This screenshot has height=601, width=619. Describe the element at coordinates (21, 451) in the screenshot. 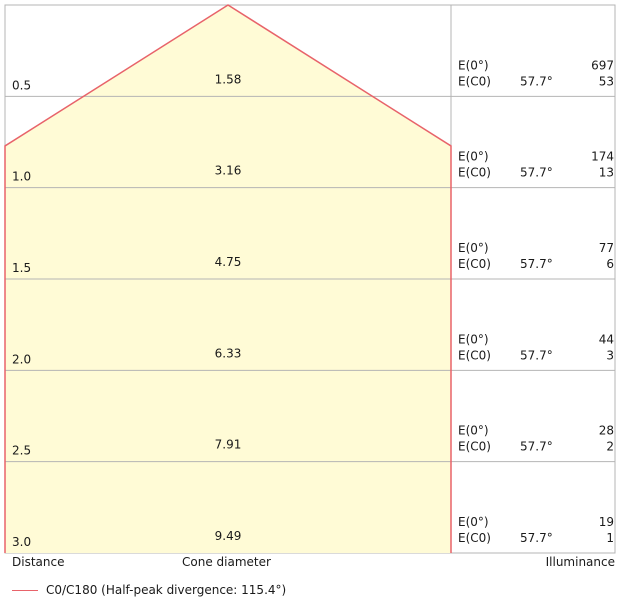

I see `distance-label: 2.5` at that location.